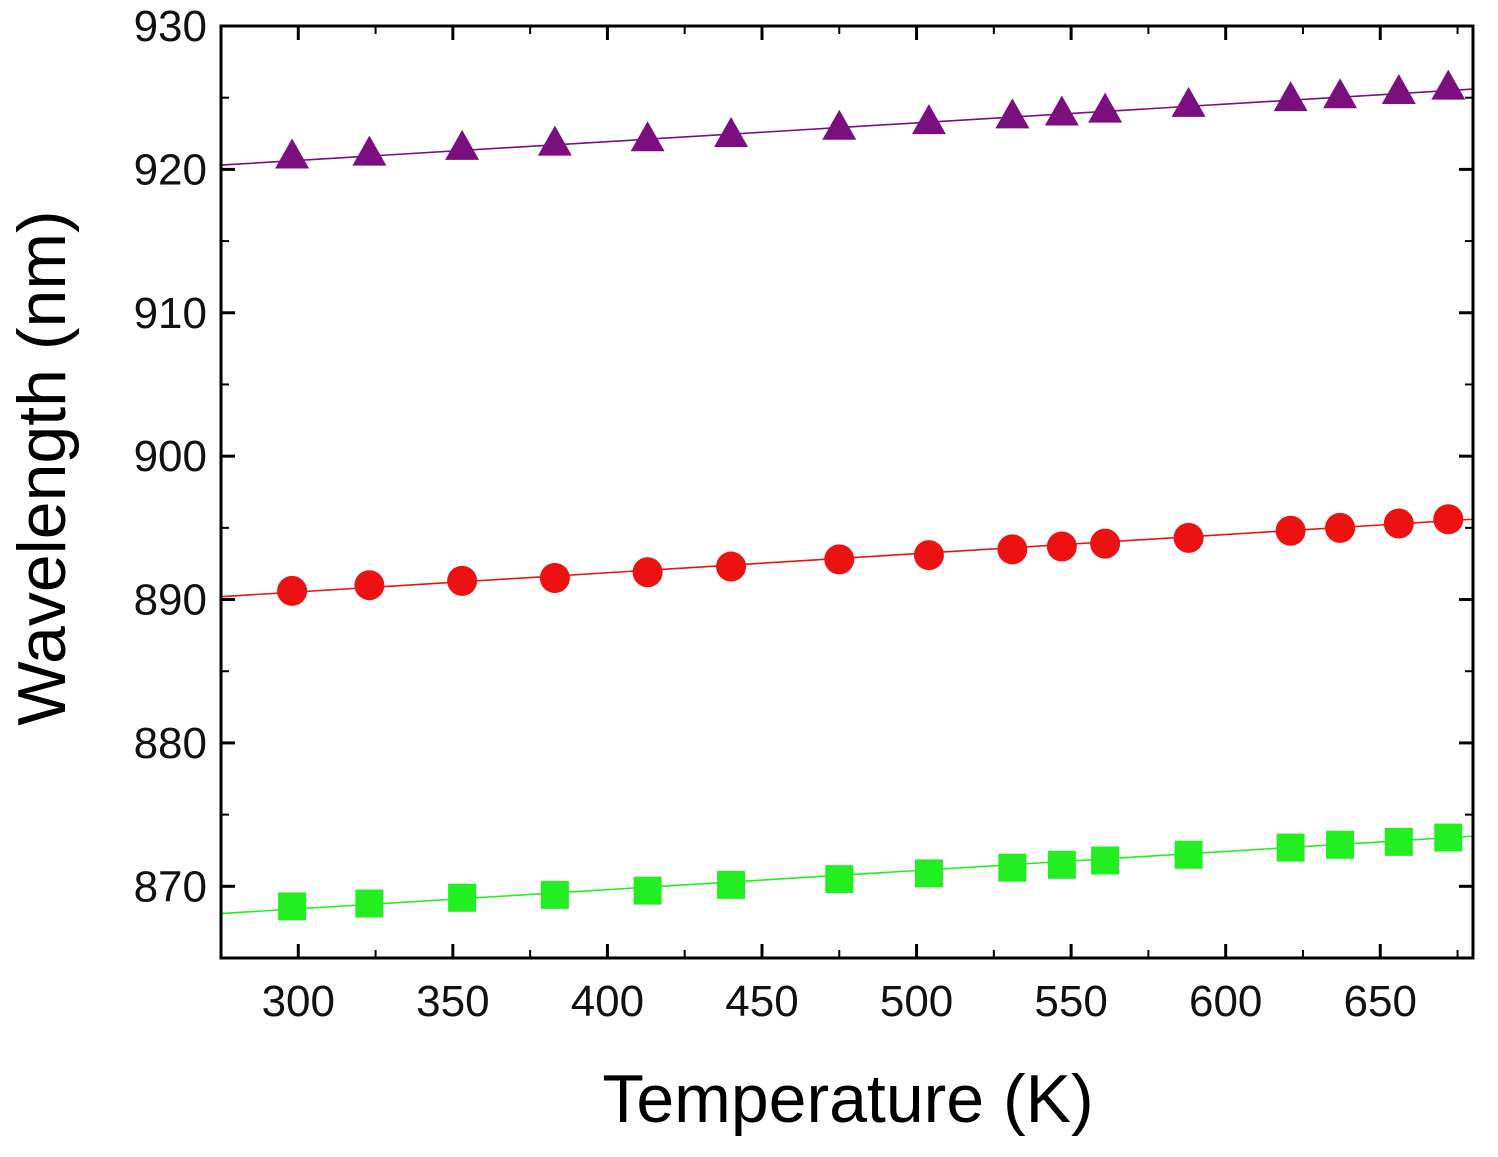 This screenshot has width=1498, height=1157. I want to click on x-tick-label: 300, so click(298, 1001).